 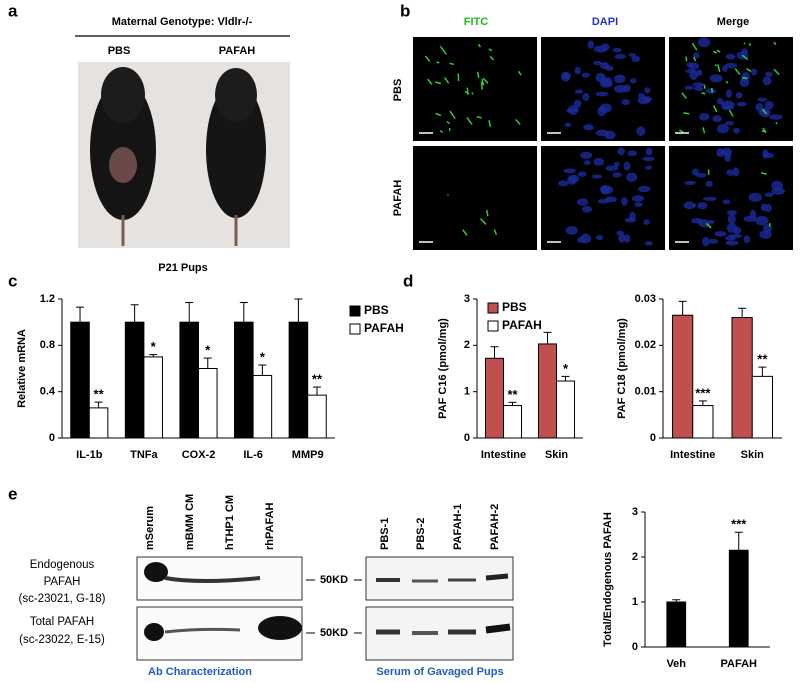 I want to click on size-marker: 50KD, so click(x=334, y=580).